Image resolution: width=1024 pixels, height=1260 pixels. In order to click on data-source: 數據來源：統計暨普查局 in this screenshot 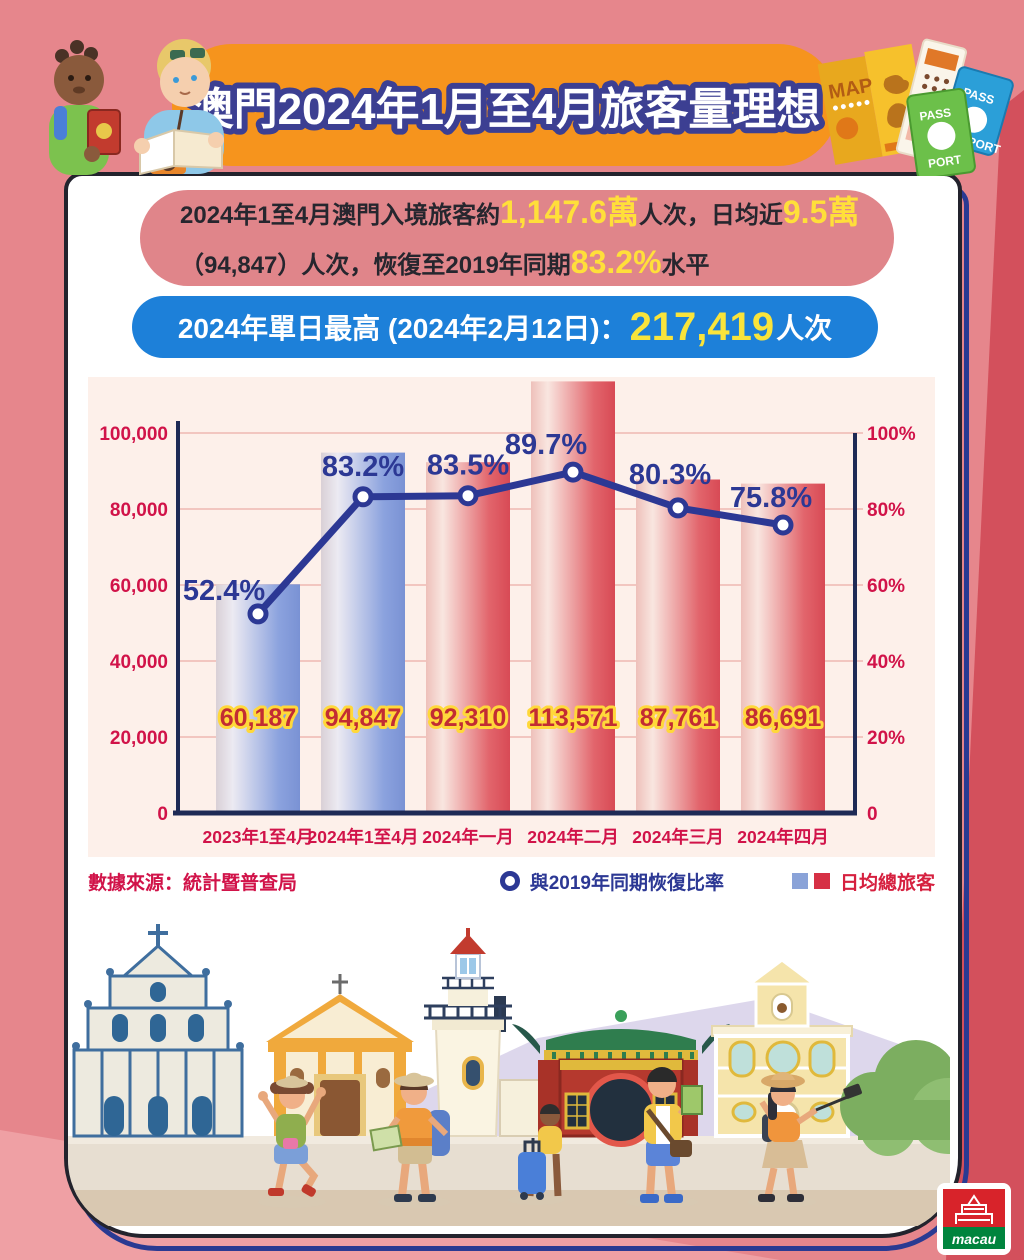, I will do `click(193, 883)`.